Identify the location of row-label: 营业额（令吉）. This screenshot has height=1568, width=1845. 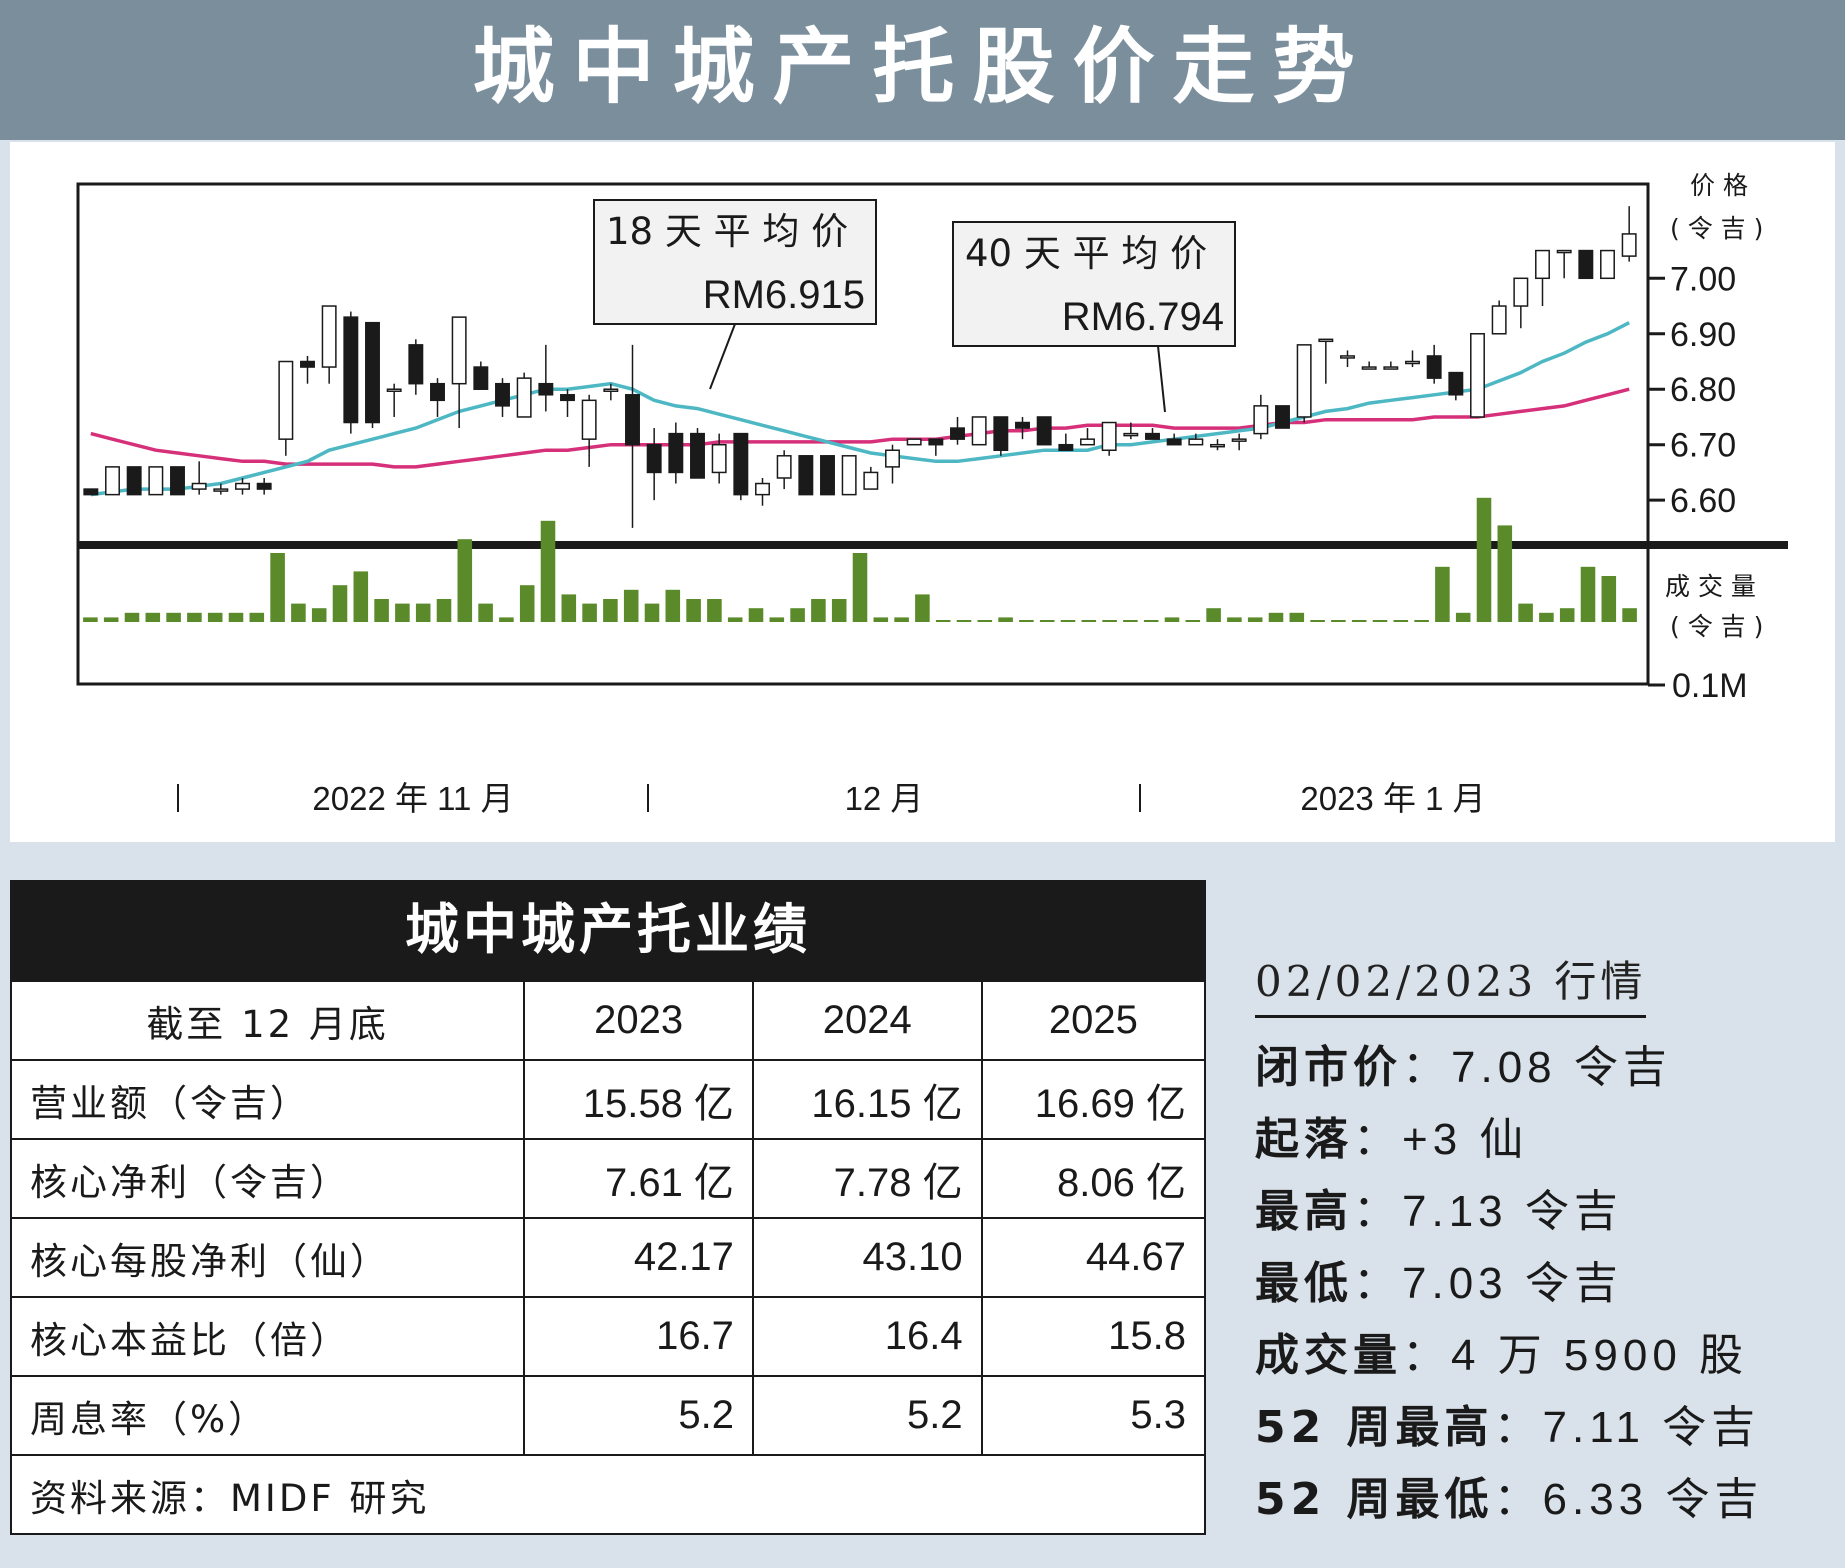
(267, 1099).